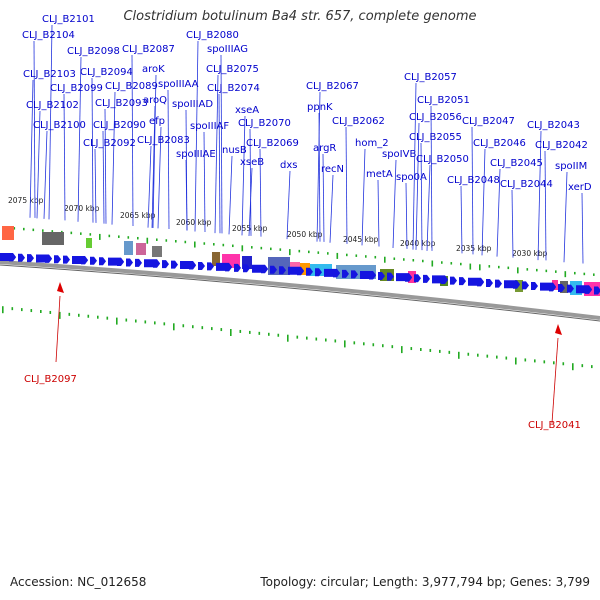 This screenshot has width=600, height=600. Describe the element at coordinates (430, 77) in the screenshot. I see `gene-label: CLJ_B2057` at that location.